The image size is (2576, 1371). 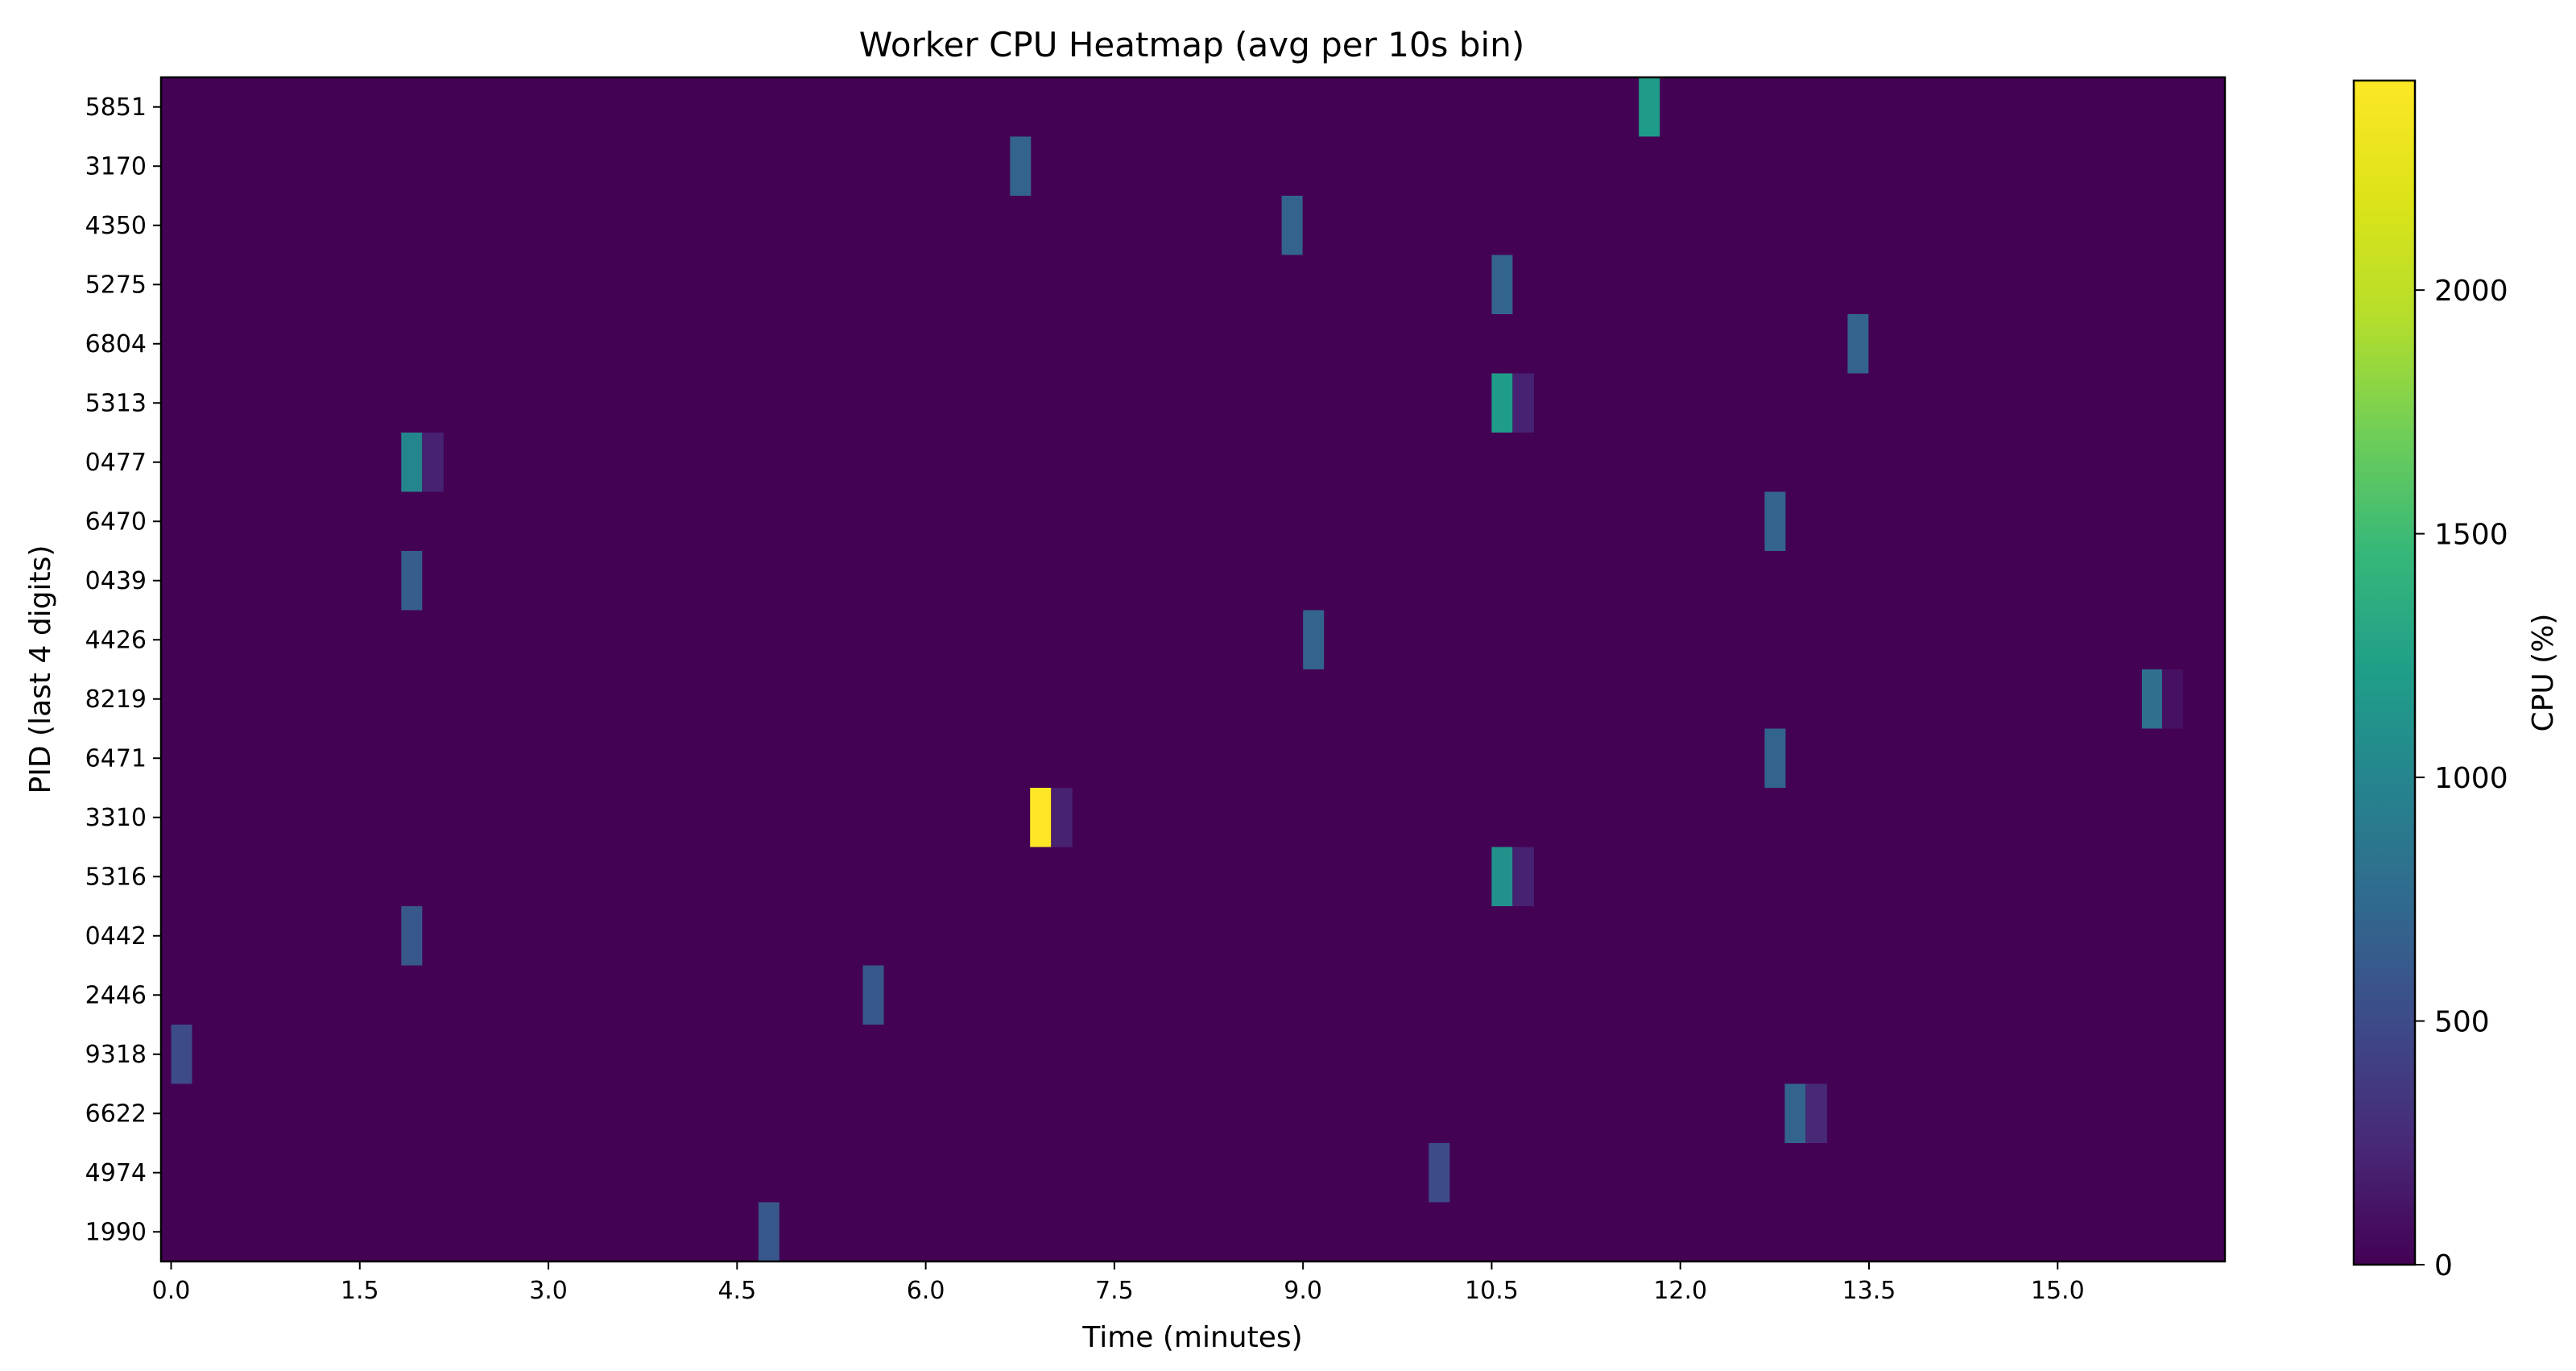 What do you see at coordinates (116, 1173) in the screenshot?
I see `y-tick-label: 4974` at bounding box center [116, 1173].